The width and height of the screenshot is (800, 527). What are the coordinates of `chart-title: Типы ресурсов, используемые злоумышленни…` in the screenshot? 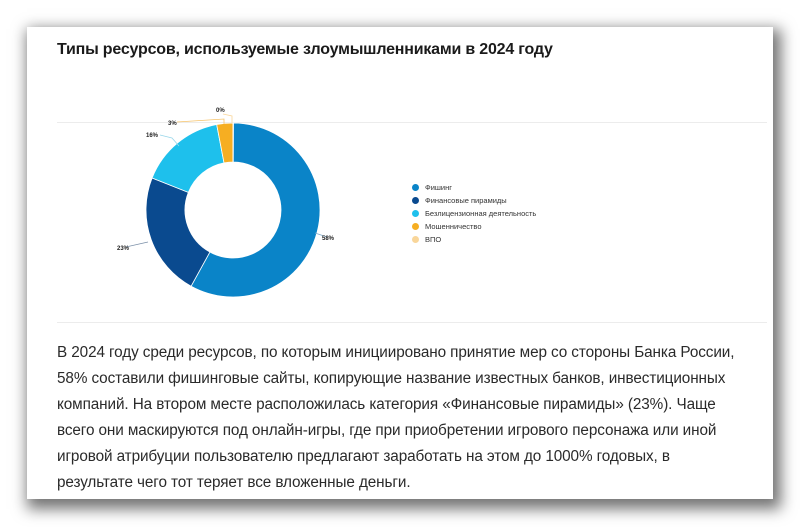 It's located at (305, 49).